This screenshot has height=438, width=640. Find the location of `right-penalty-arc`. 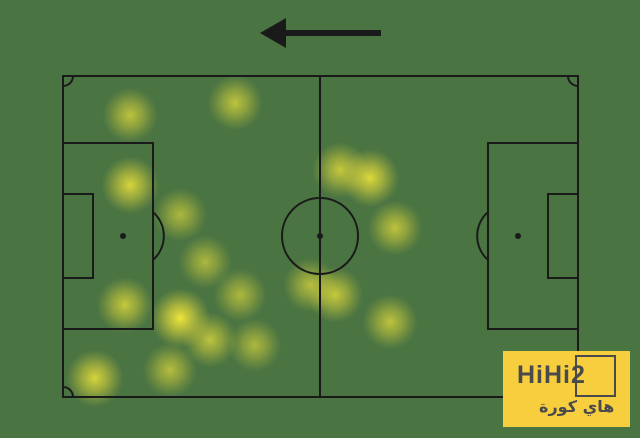

right-penalty-arc is located at coordinates (482, 236).